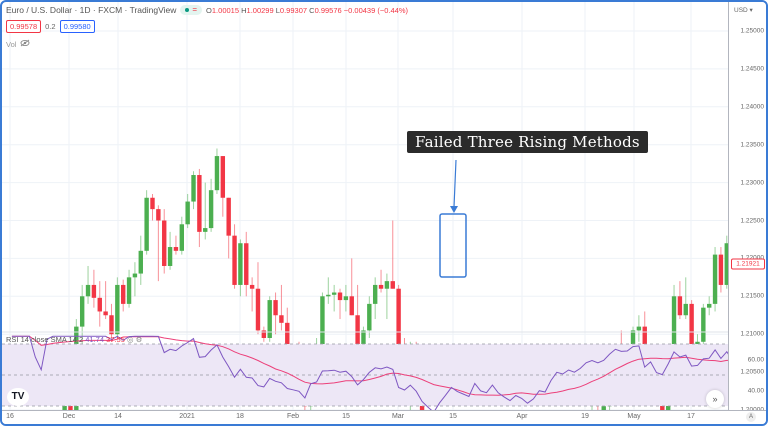 The width and height of the screenshot is (768, 426). I want to click on open-value: 1.00015, so click(225, 10).